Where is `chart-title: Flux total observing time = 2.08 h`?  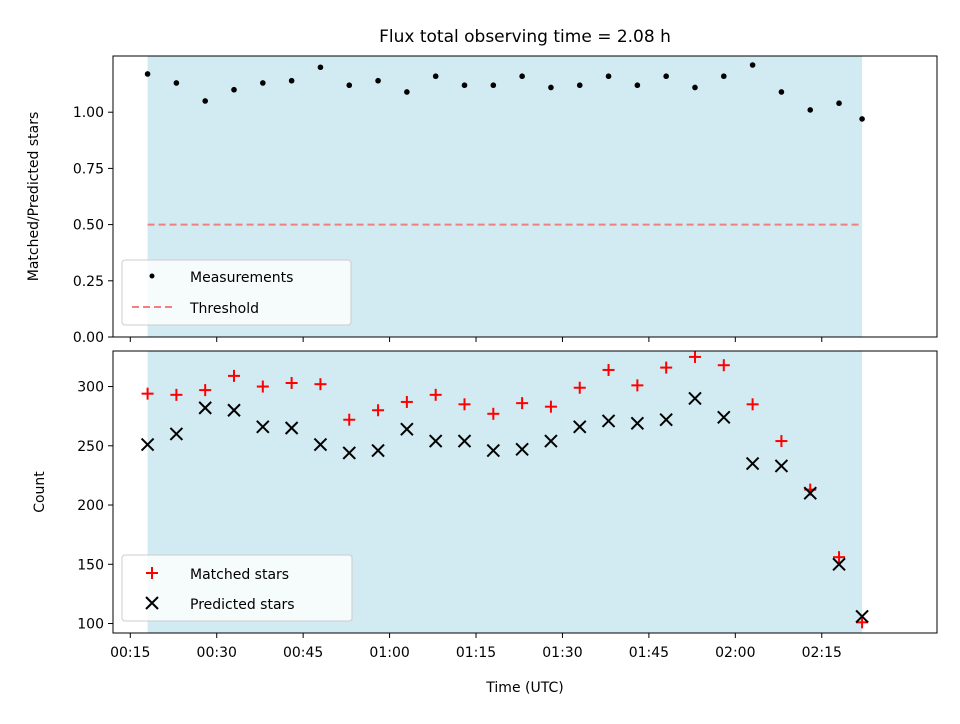 chart-title: Flux total observing time = 2.08 h is located at coordinates (525, 37).